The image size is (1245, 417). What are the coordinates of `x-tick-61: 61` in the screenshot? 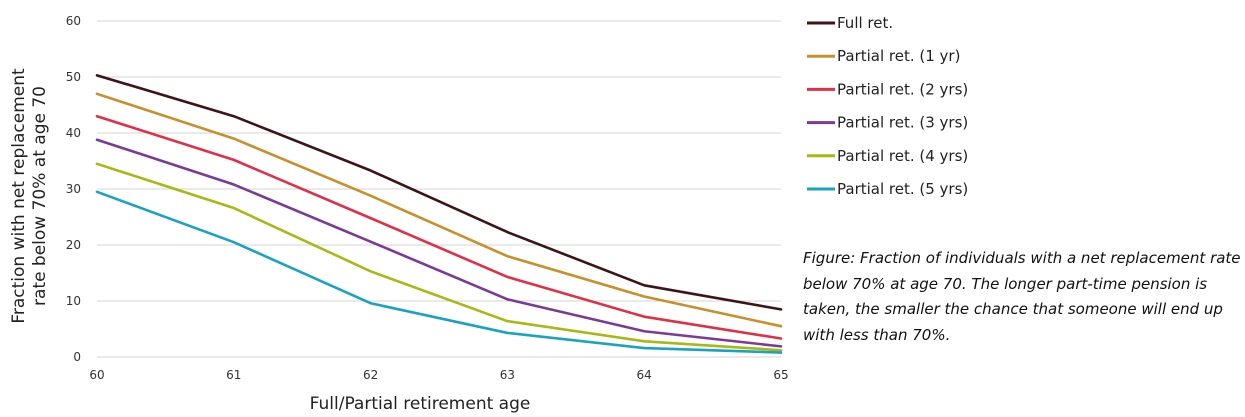 It's located at (233, 375).